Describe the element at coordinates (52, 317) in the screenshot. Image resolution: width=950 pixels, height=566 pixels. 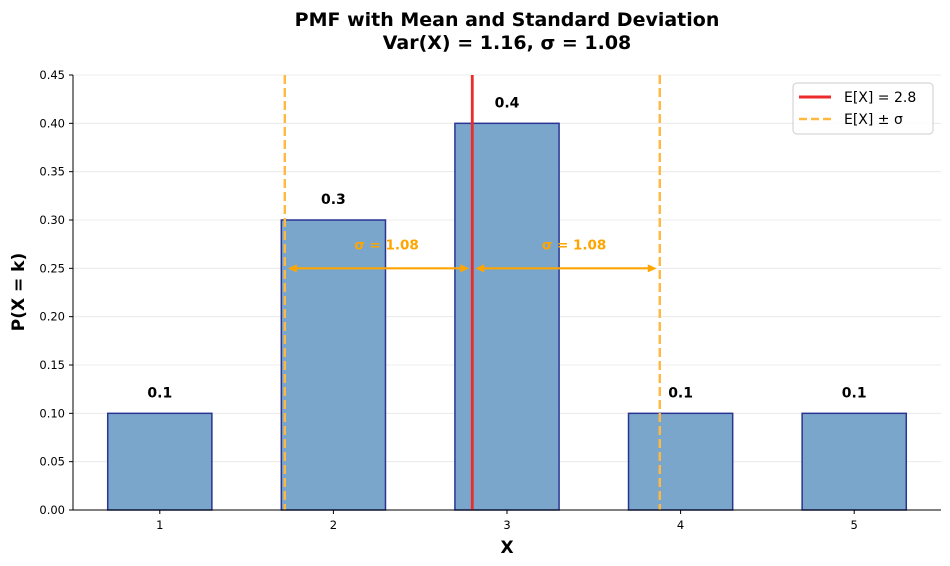
I see `y-tick-label-4: 0.20` at that location.